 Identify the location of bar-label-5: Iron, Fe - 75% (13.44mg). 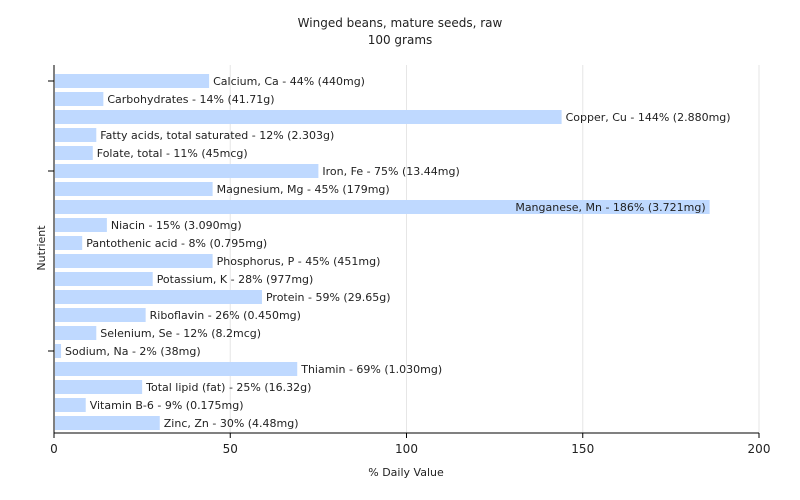
(390, 171).